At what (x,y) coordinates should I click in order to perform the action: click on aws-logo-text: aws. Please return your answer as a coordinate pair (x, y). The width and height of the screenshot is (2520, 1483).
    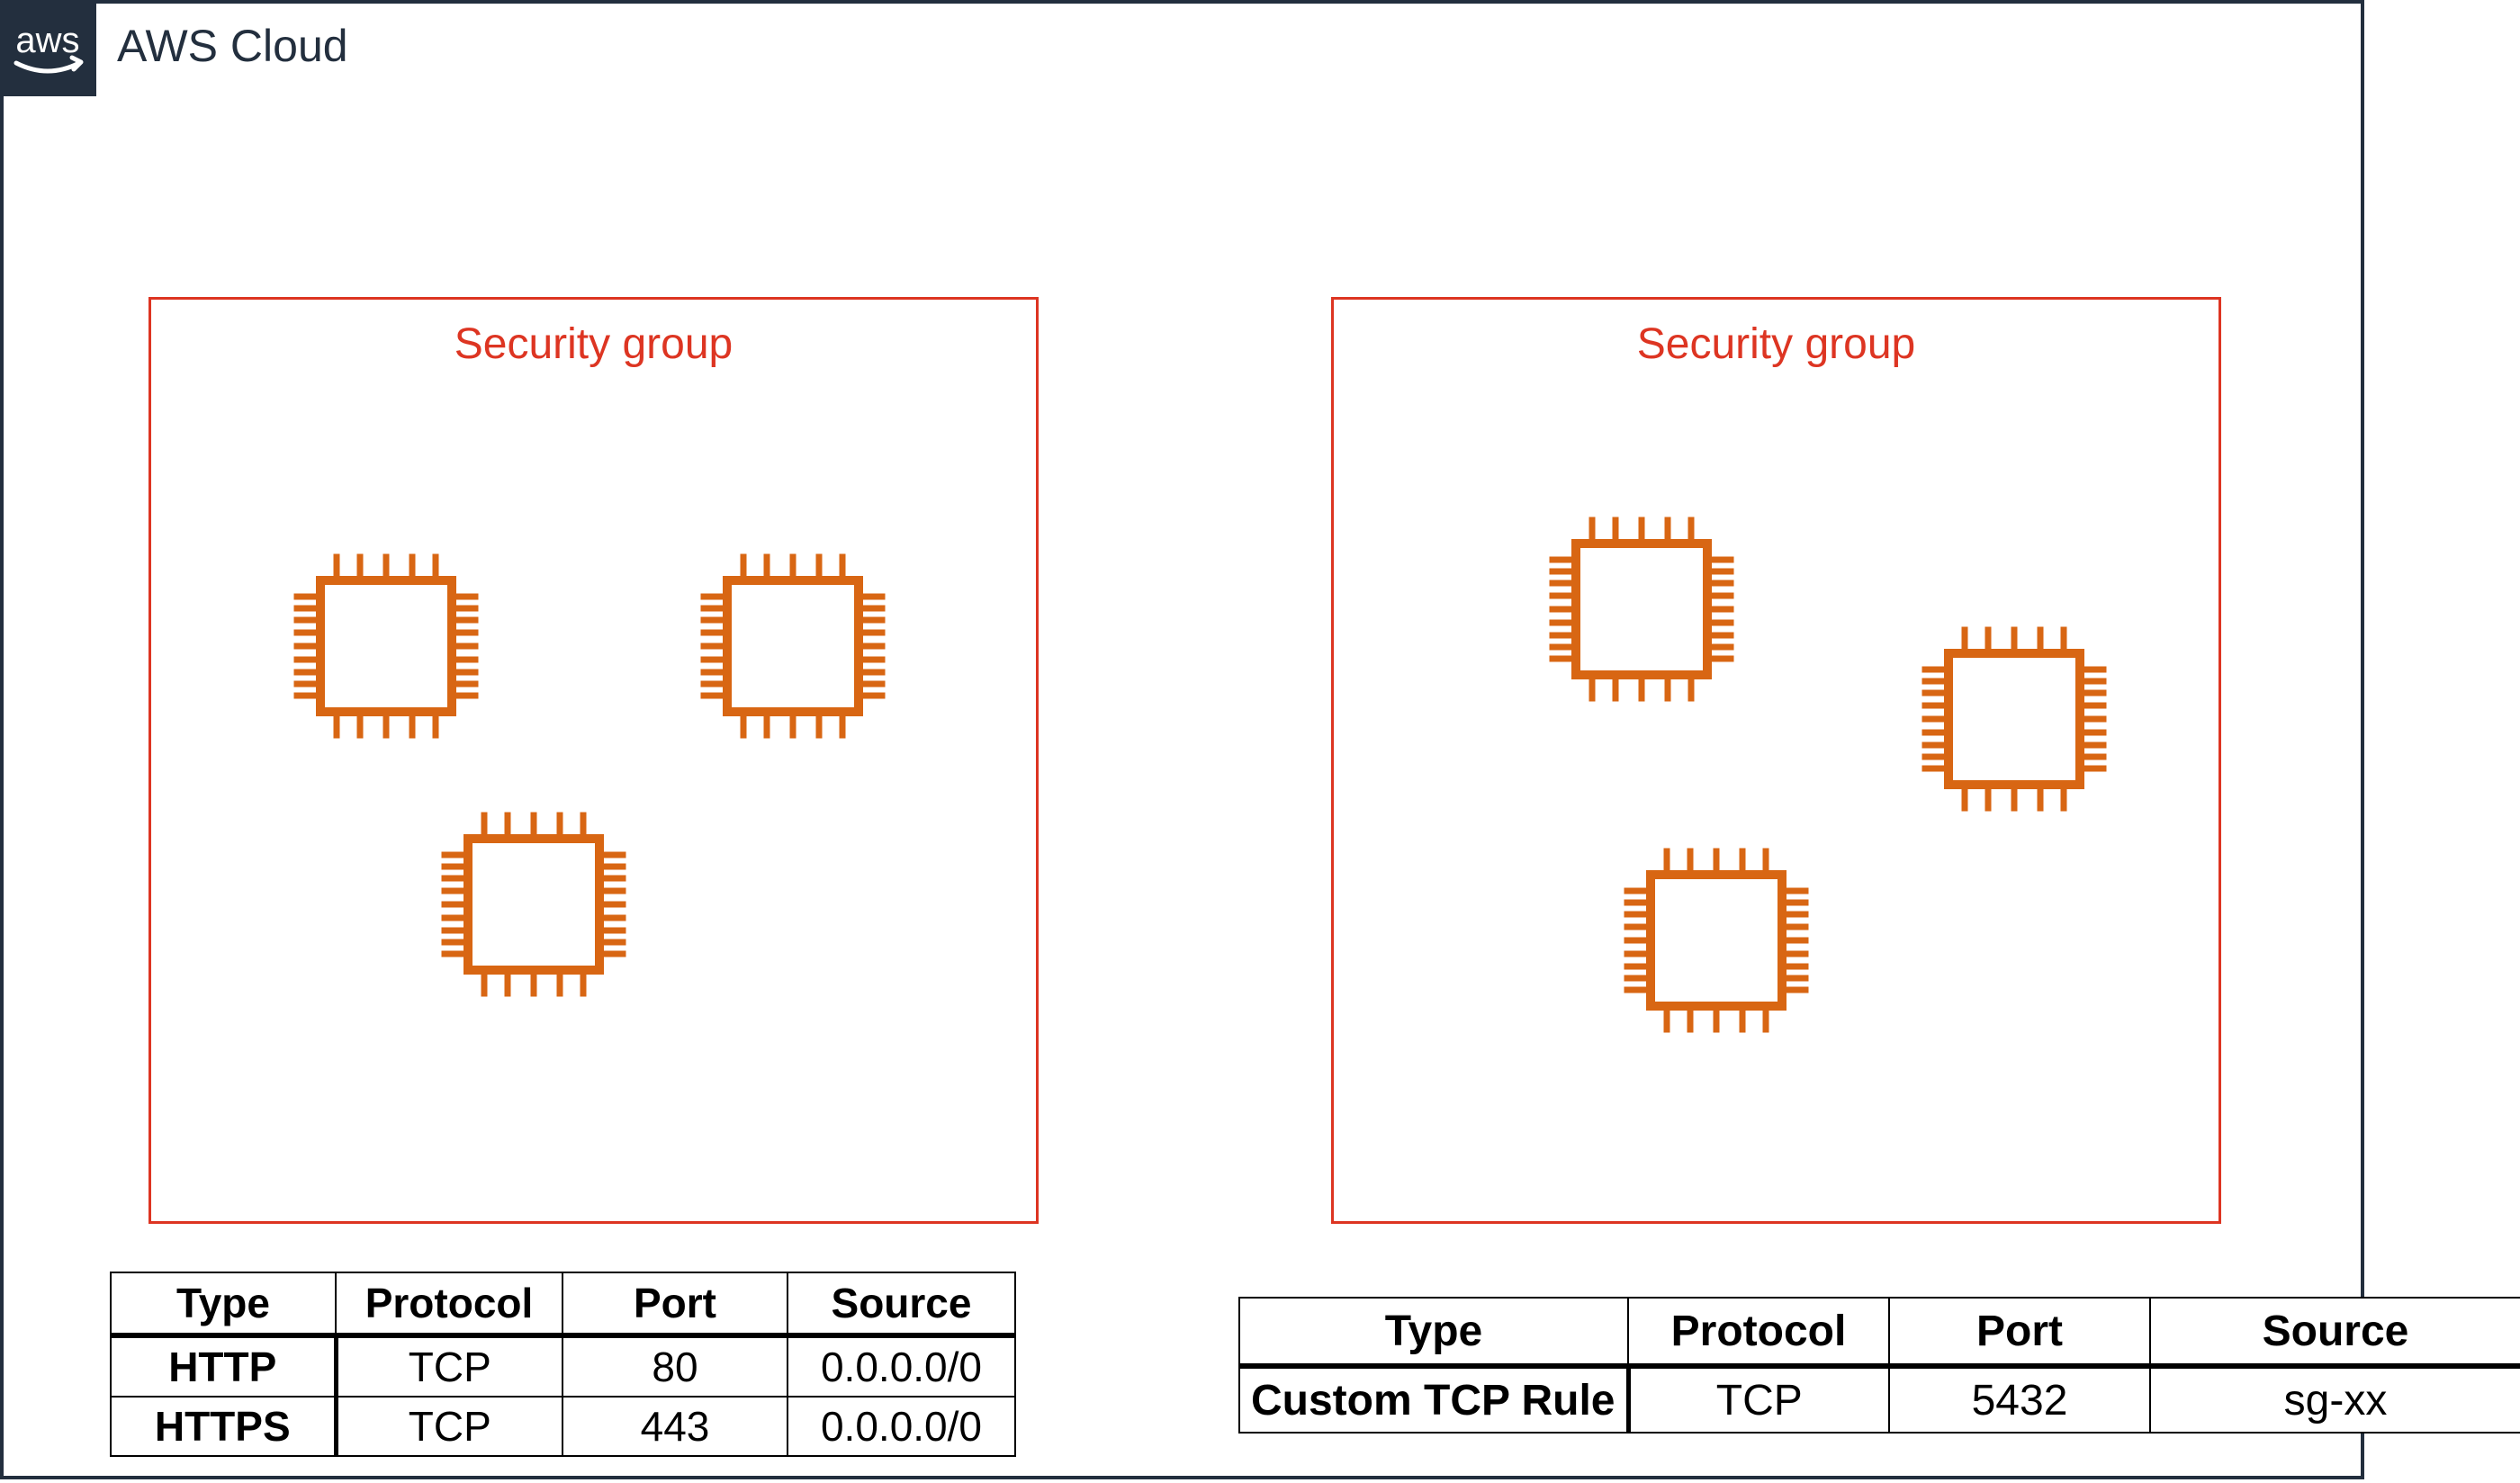
    Looking at the image, I should click on (47, 40).